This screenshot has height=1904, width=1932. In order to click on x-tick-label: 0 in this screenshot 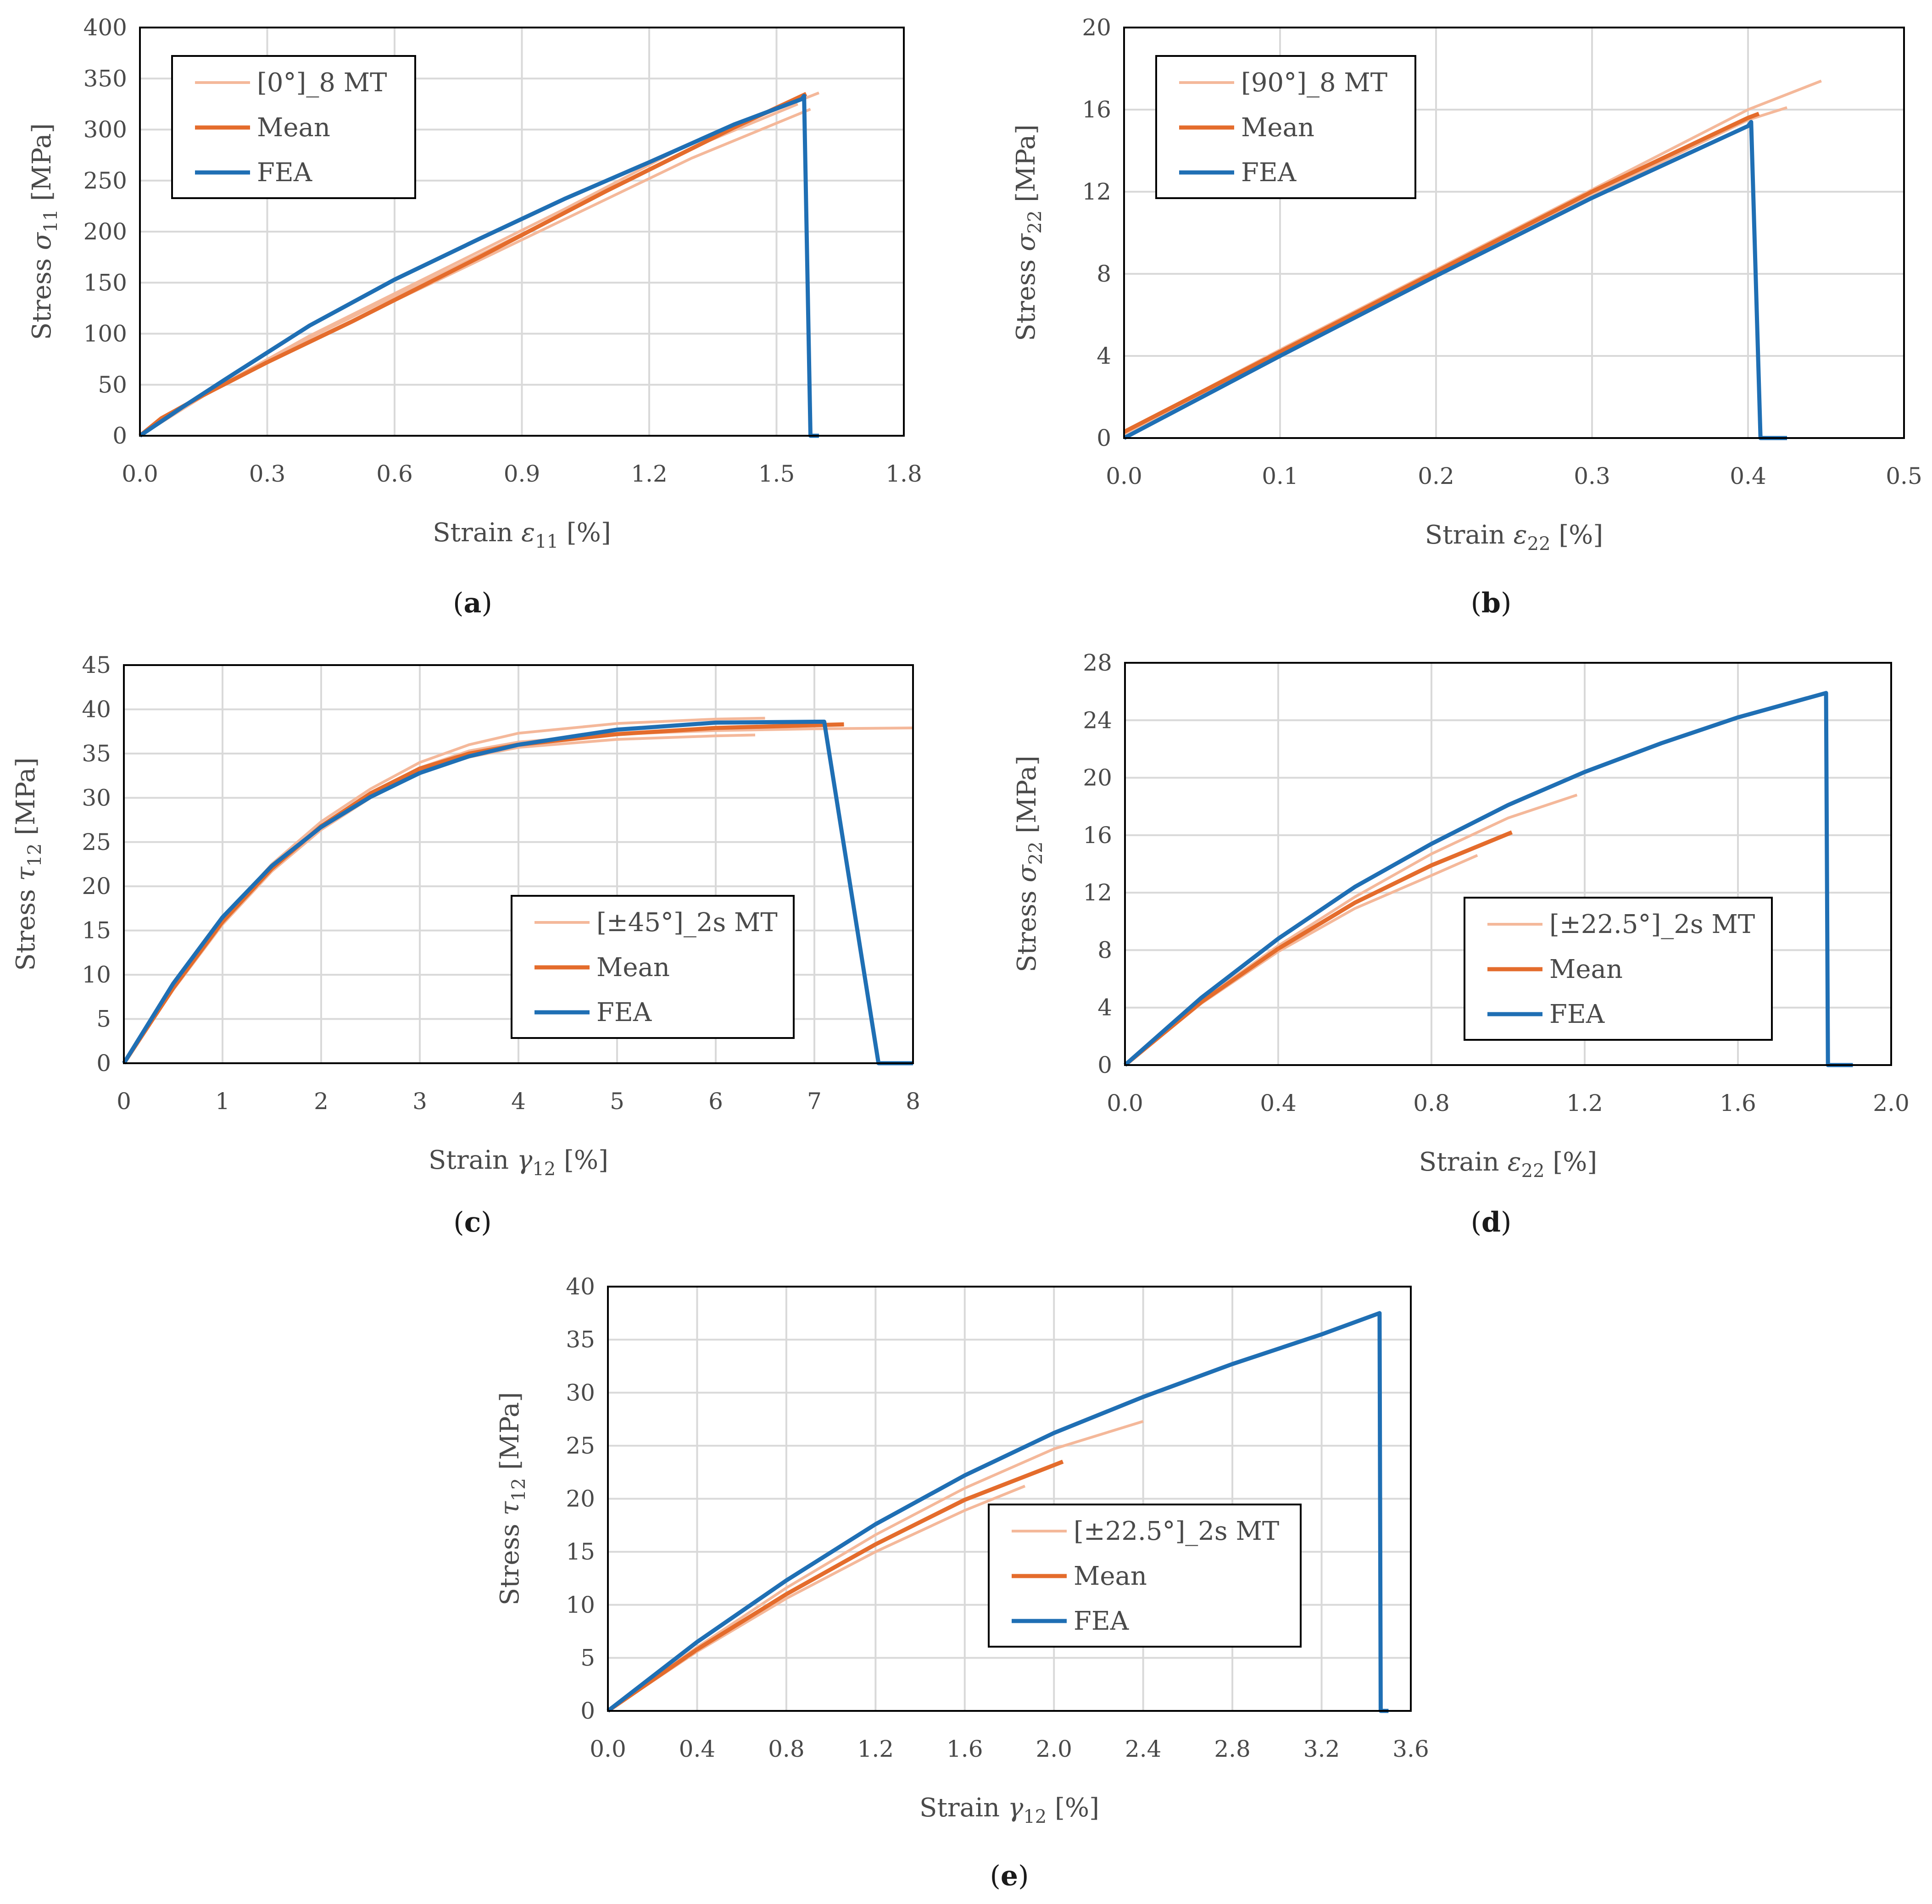, I will do `click(124, 1101)`.